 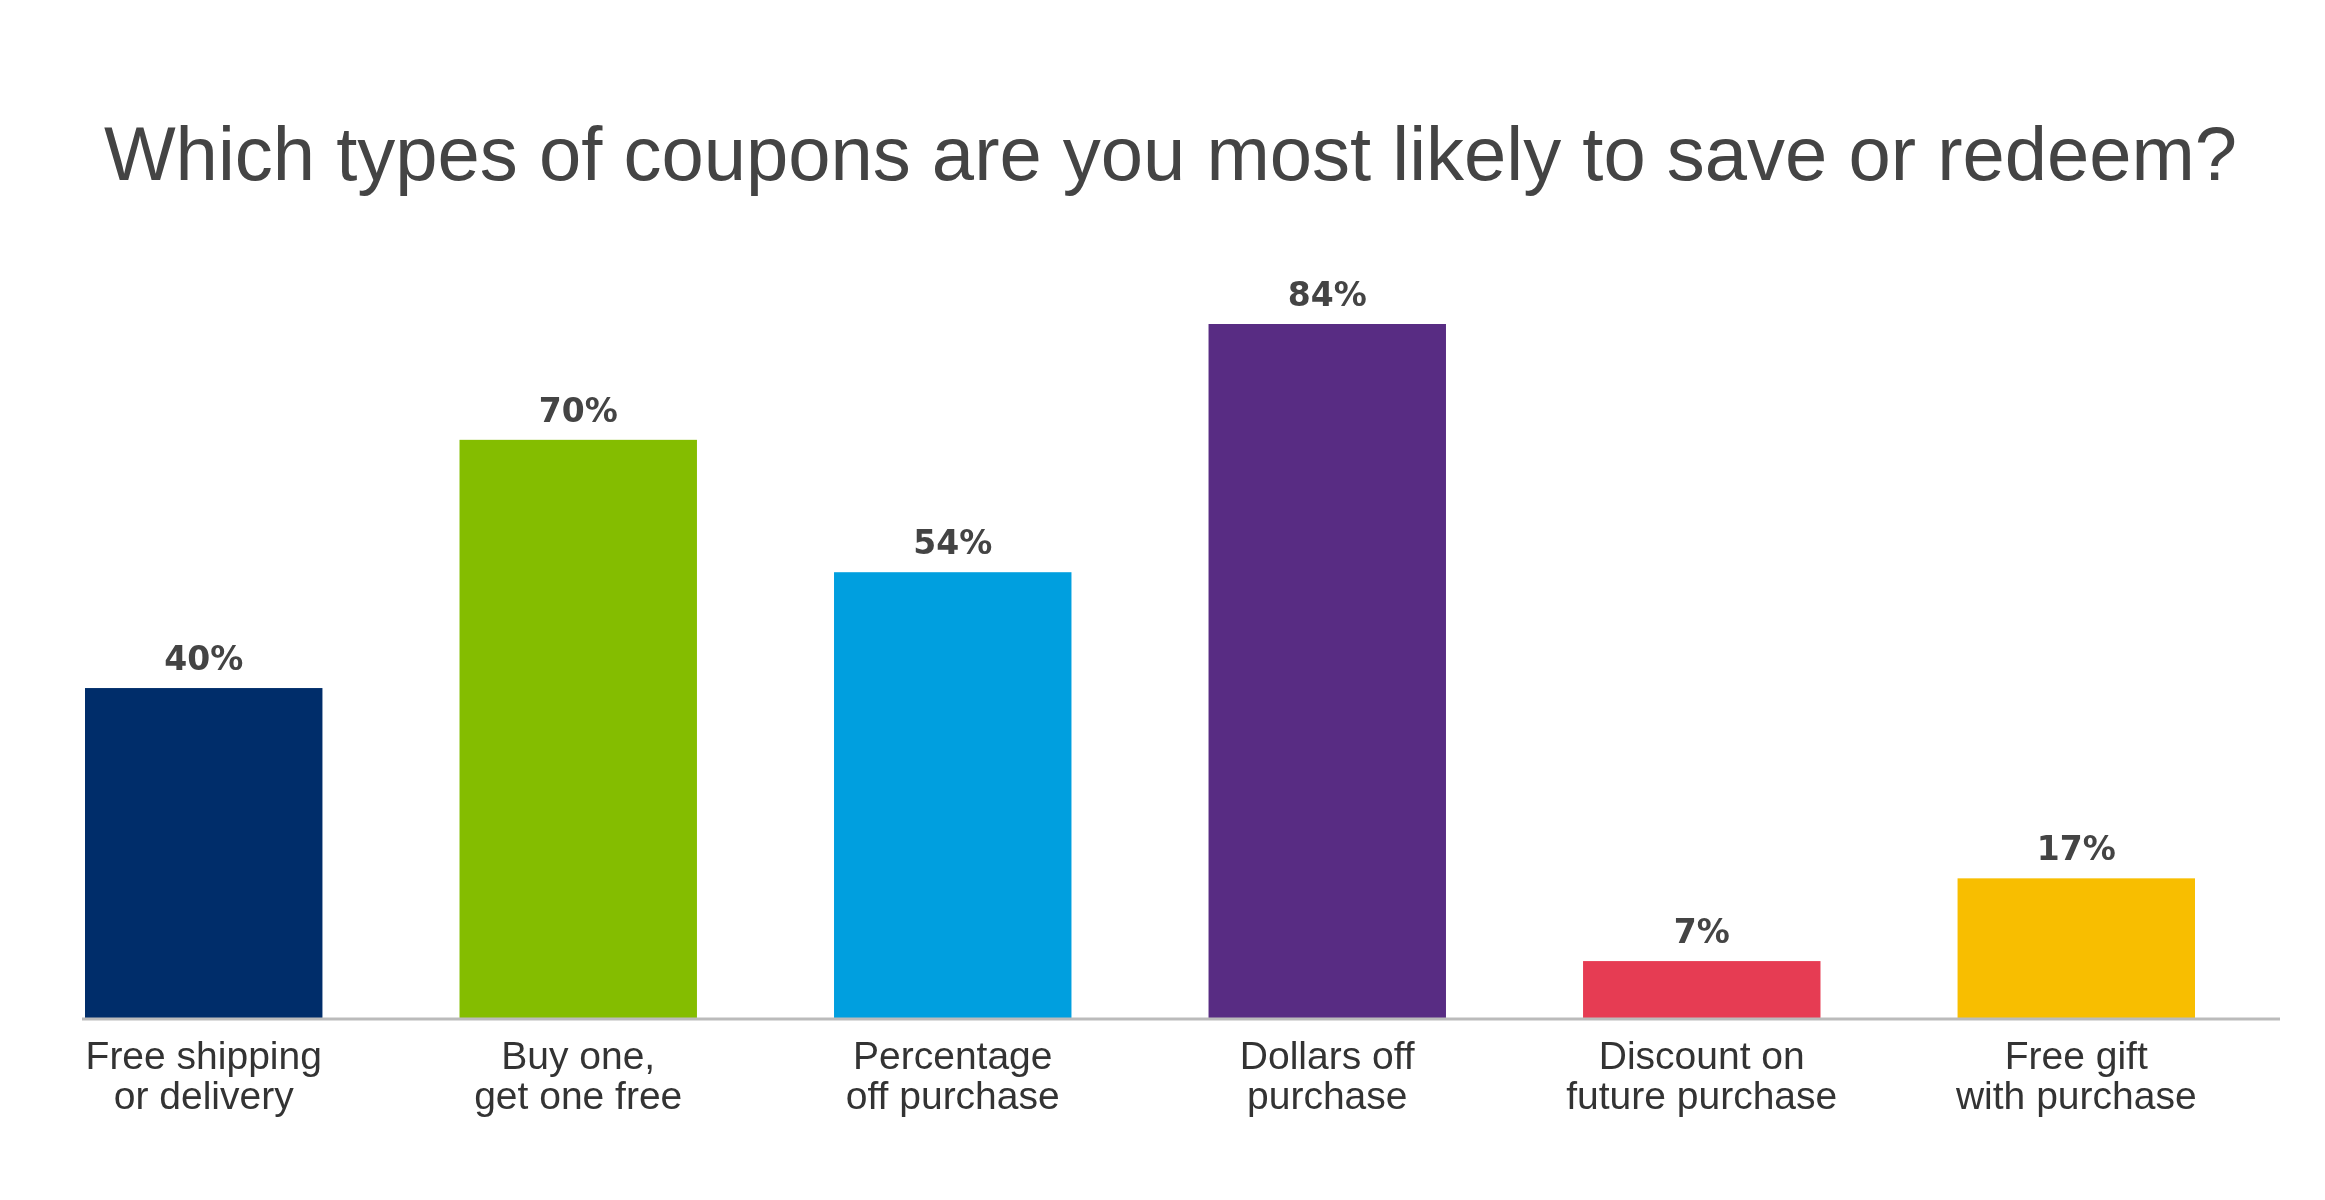 What do you see at coordinates (1327, 294) in the screenshot?
I see `data-label: 84%` at bounding box center [1327, 294].